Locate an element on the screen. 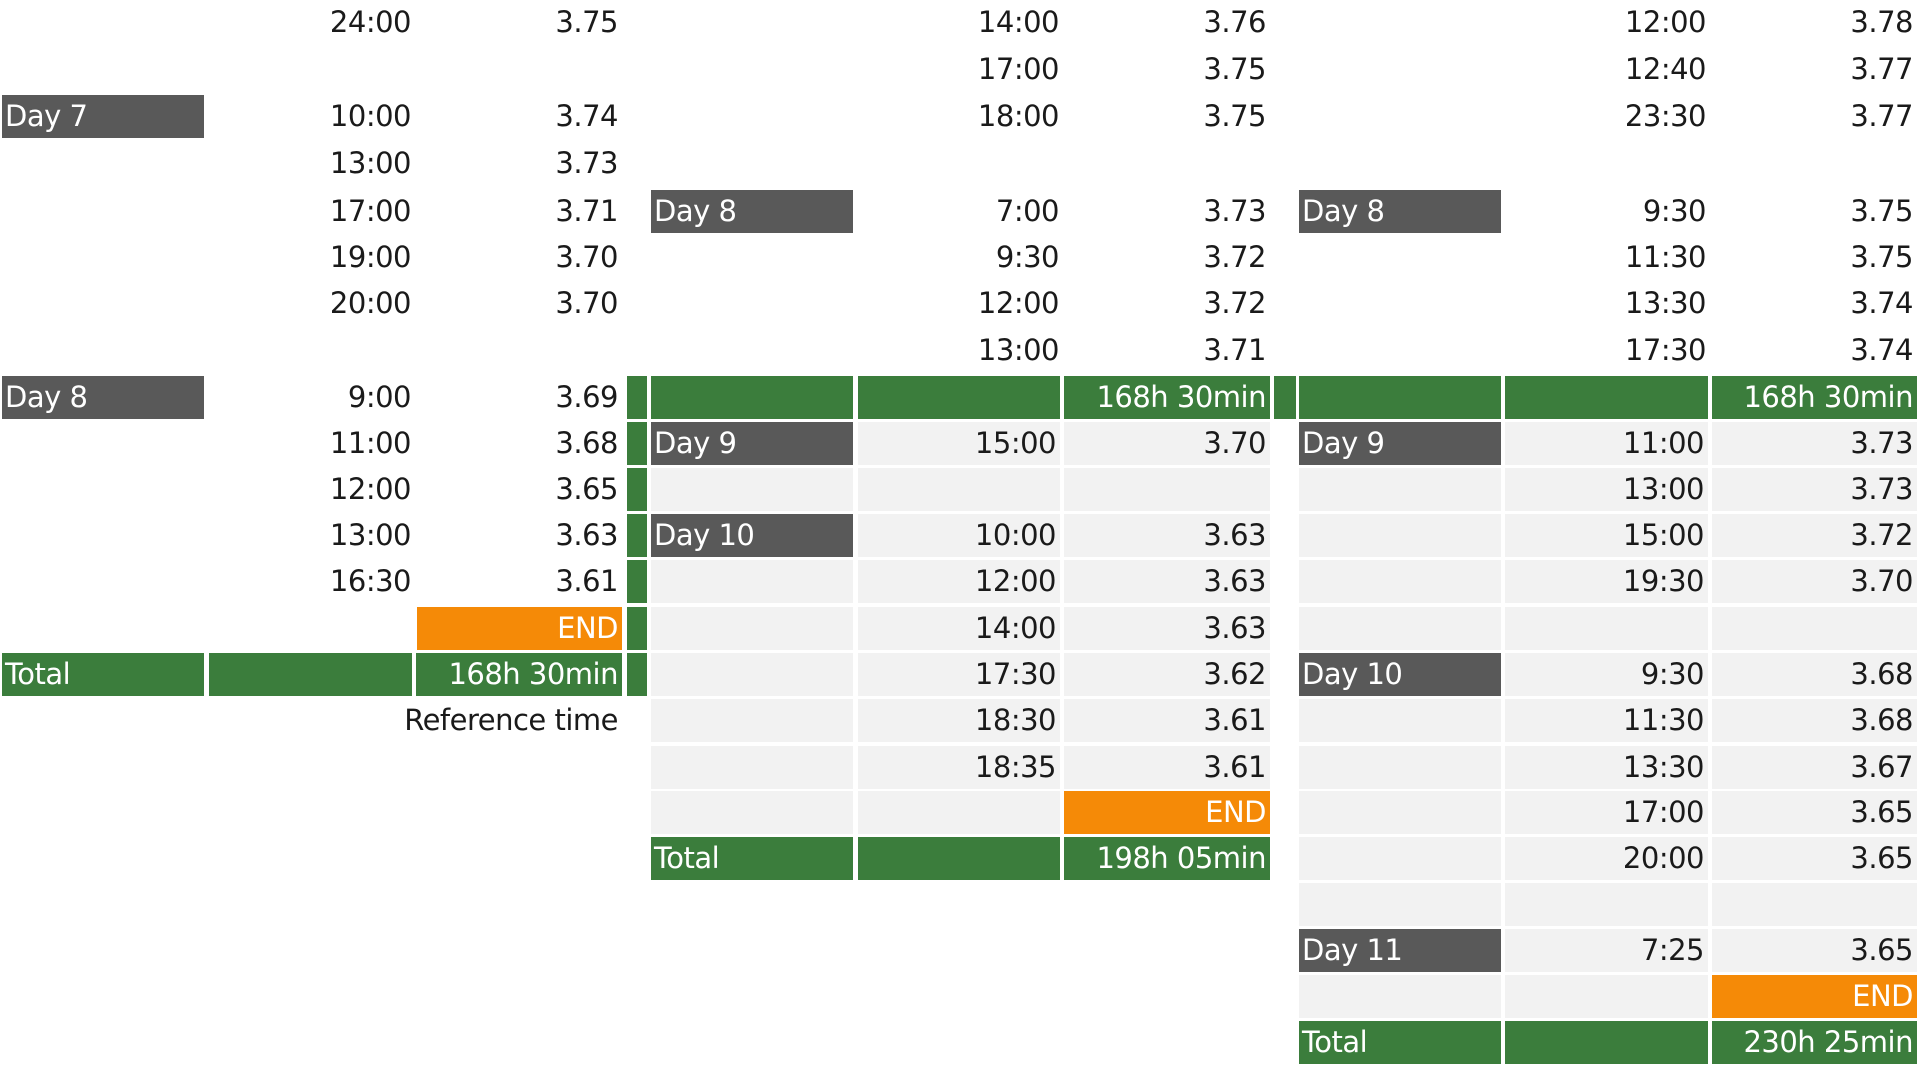 The width and height of the screenshot is (1920, 1068). total-value: 230h 25min is located at coordinates (1814, 1042).